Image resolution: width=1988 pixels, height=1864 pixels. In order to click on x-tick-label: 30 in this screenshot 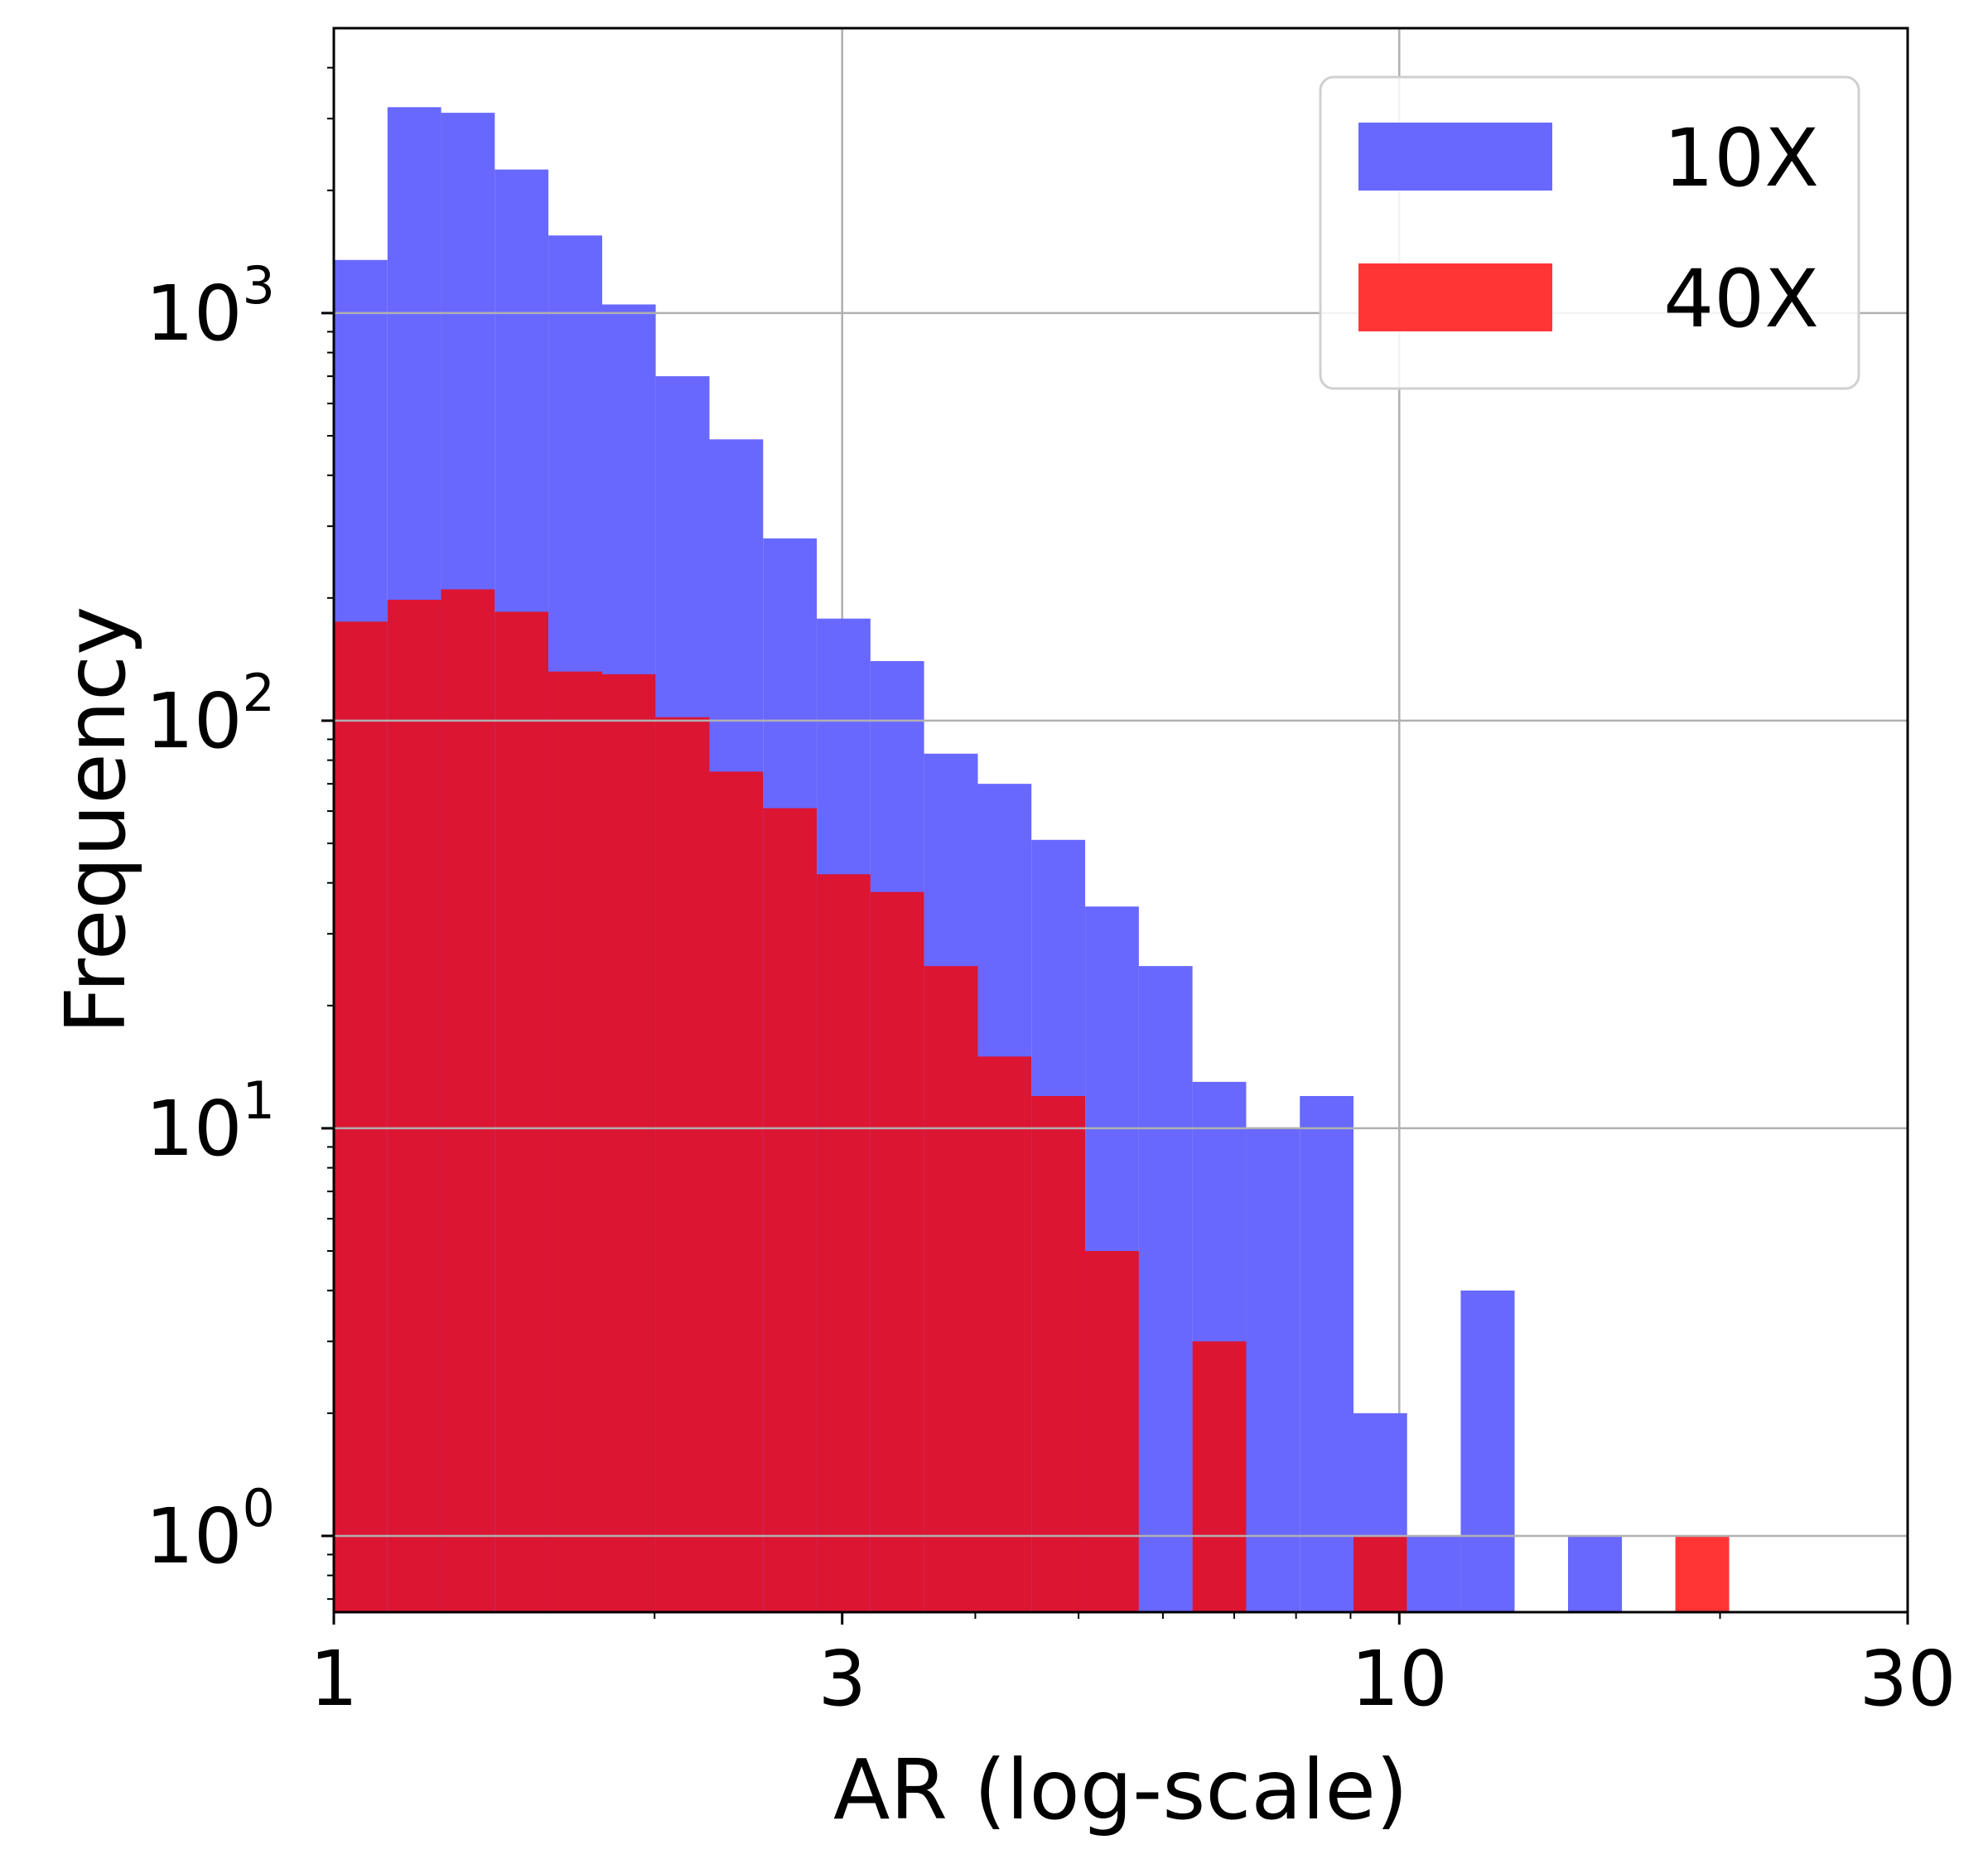, I will do `click(1907, 1679)`.